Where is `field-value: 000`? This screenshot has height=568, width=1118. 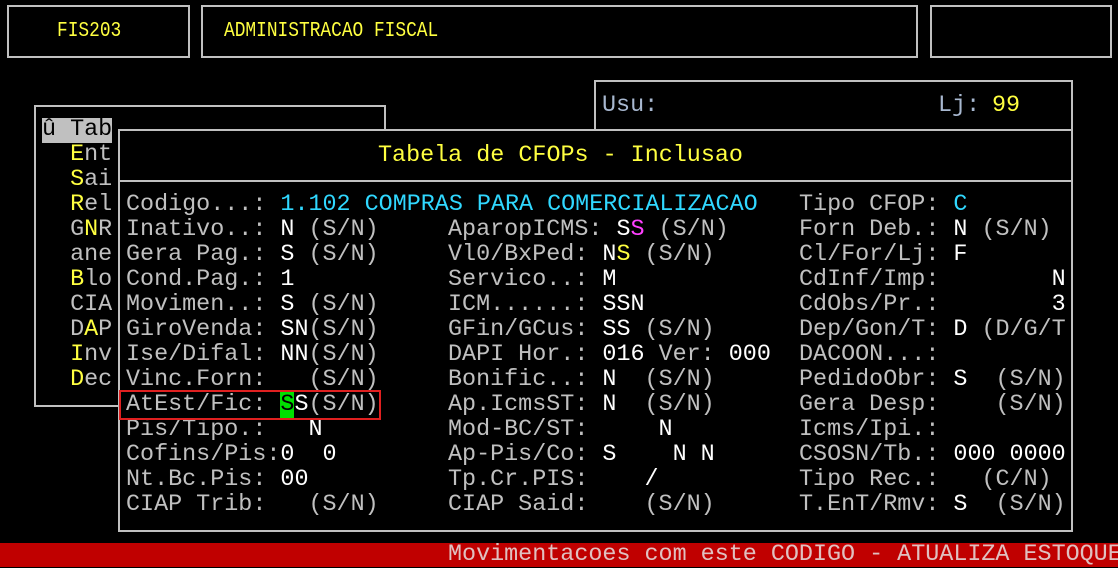
field-value: 000 is located at coordinates (749, 355).